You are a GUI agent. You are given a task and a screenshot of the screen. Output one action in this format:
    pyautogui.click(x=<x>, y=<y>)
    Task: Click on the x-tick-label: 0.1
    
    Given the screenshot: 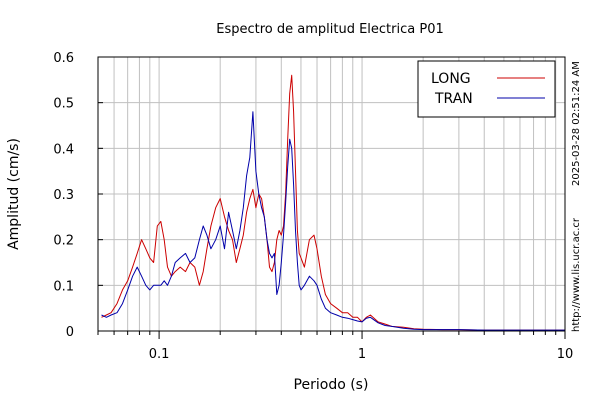 What is the action you would take?
    pyautogui.click(x=159, y=354)
    